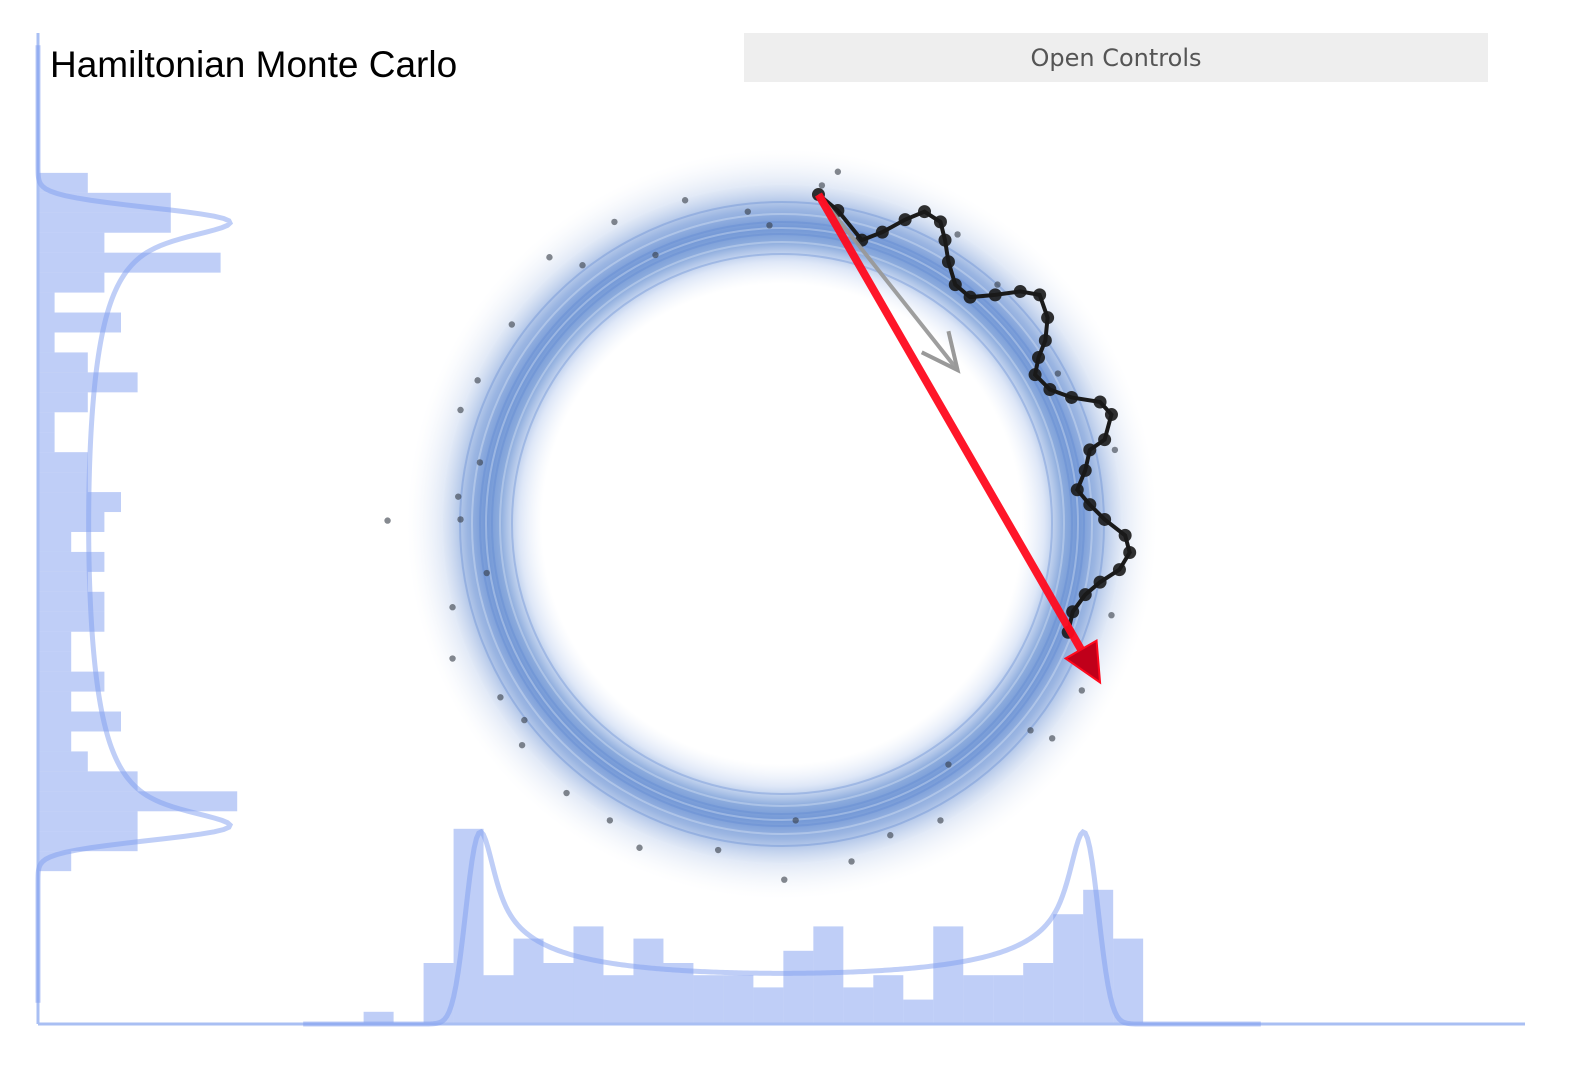 The width and height of the screenshot is (1579, 1069). What do you see at coordinates (254, 64) in the screenshot?
I see `page-title: Hamiltonian Monte Carlo` at bounding box center [254, 64].